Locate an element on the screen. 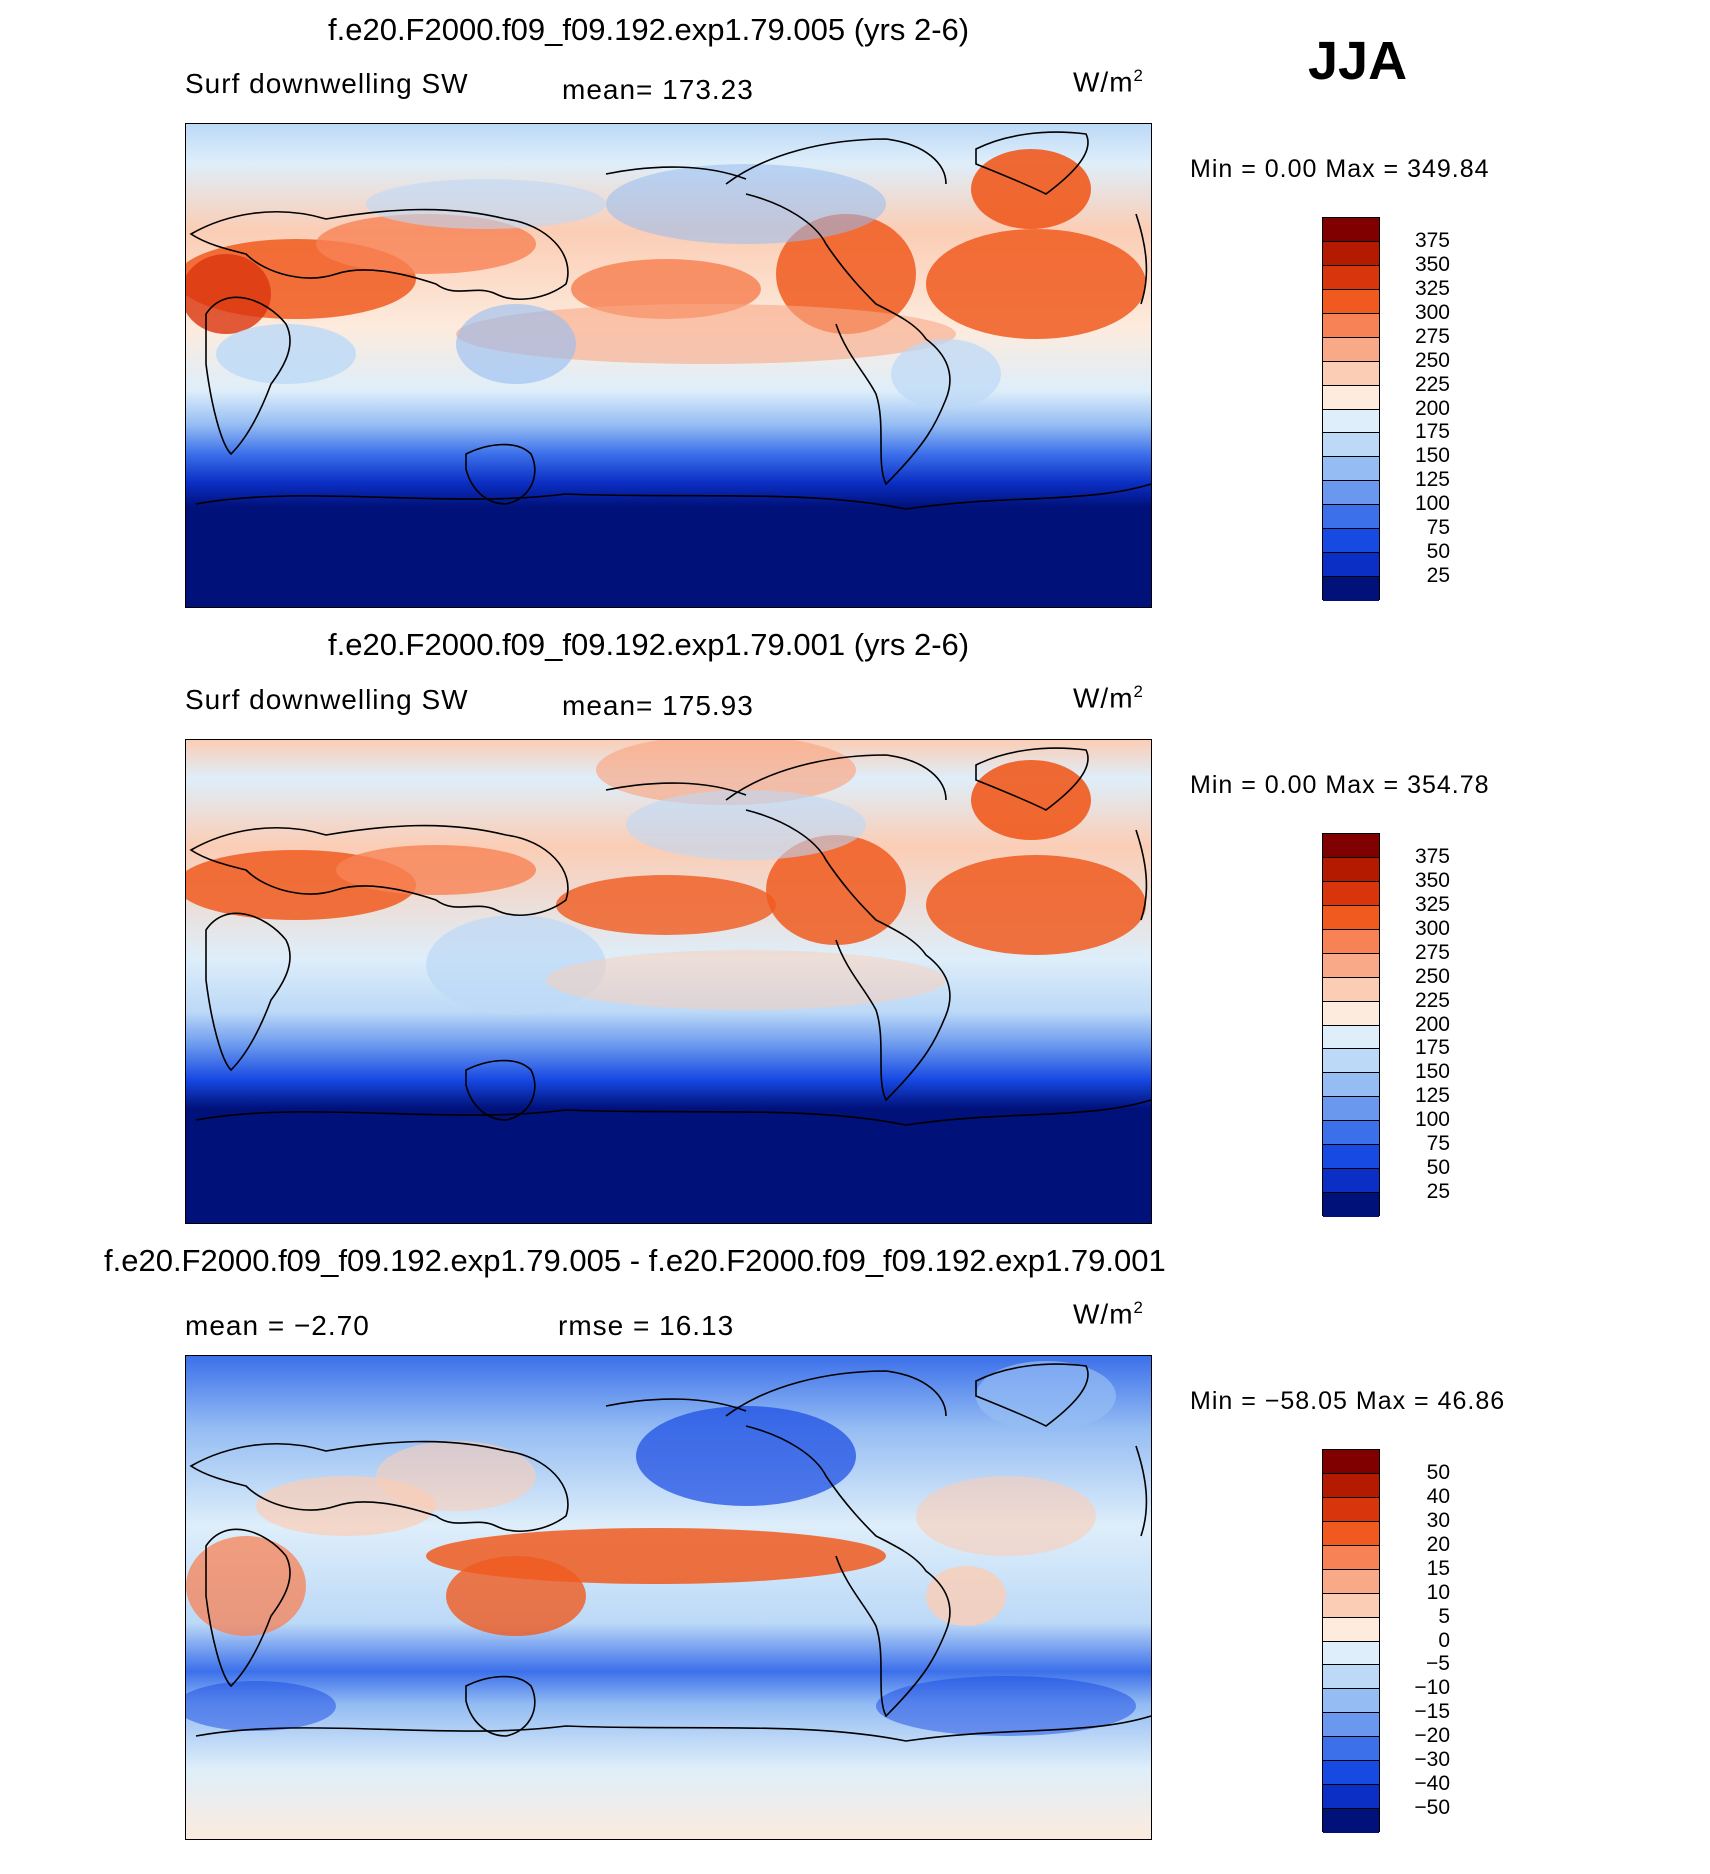 The image size is (1710, 1874). colorbar-tick-label: 15 is located at coordinates (1438, 1568).